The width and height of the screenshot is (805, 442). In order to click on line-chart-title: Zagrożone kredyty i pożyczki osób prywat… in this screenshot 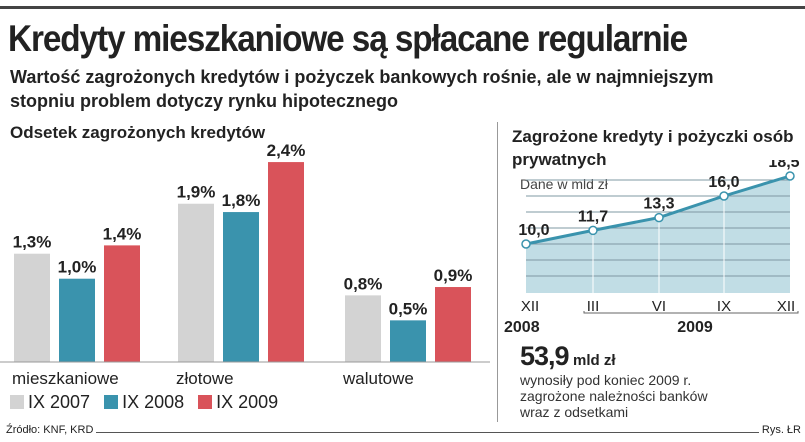, I will do `click(653, 148)`.